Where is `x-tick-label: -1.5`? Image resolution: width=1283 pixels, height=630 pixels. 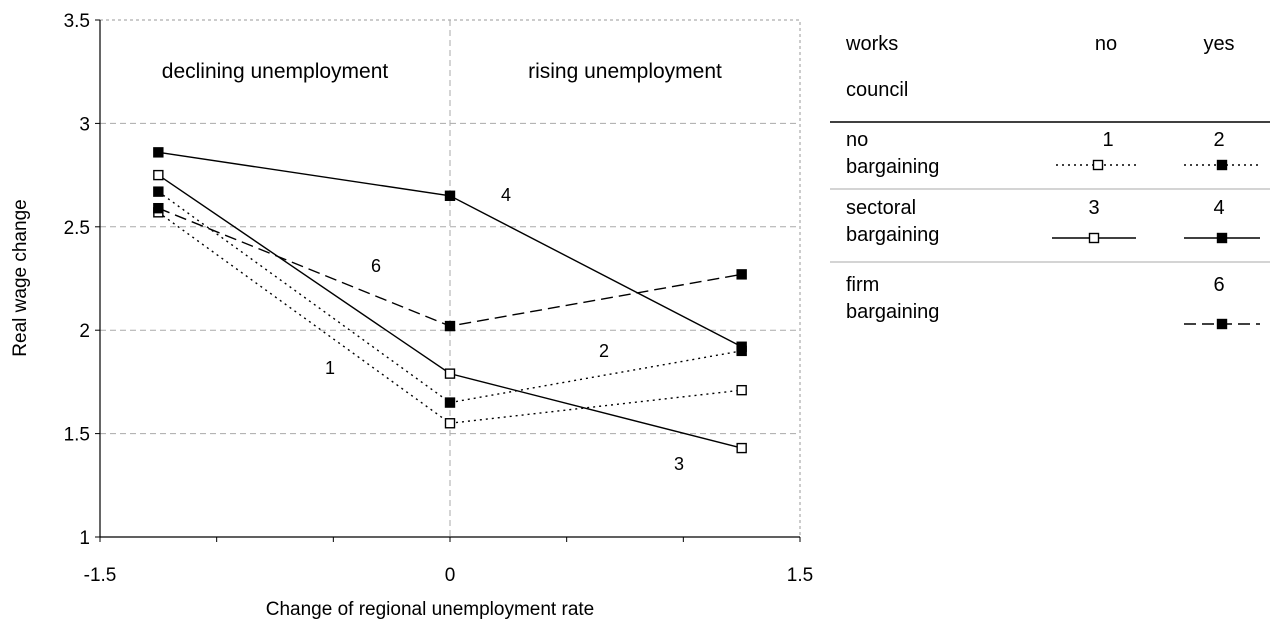
x-tick-label: -1.5 is located at coordinates (100, 575).